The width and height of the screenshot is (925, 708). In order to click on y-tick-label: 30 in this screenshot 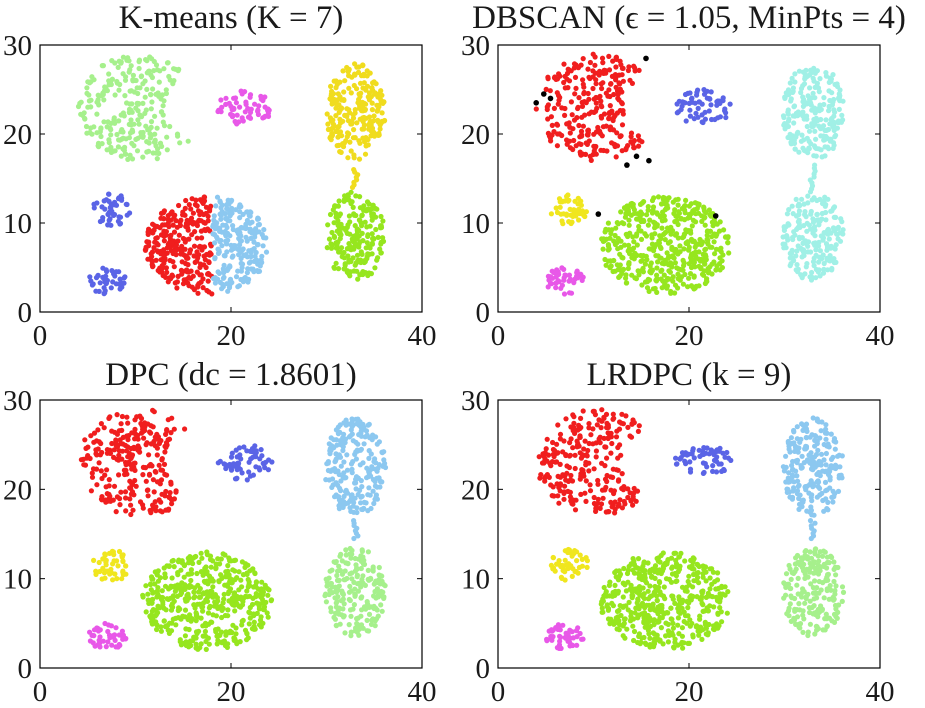, I will do `click(17, 401)`.